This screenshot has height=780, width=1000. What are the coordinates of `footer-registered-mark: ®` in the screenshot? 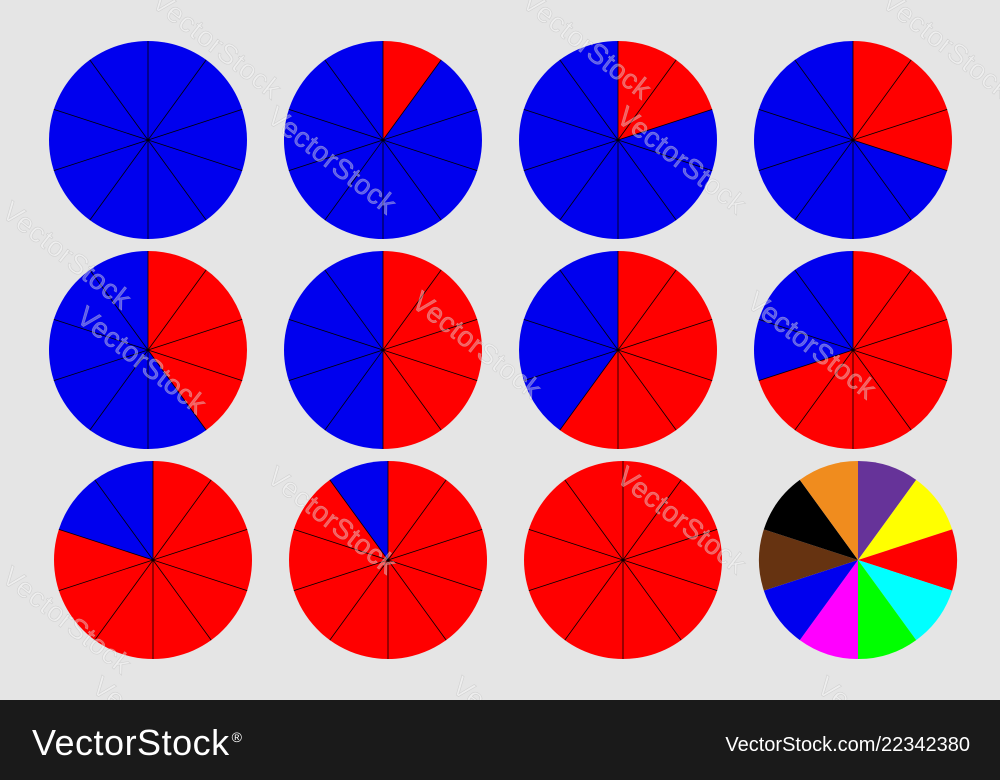 It's located at (237, 737).